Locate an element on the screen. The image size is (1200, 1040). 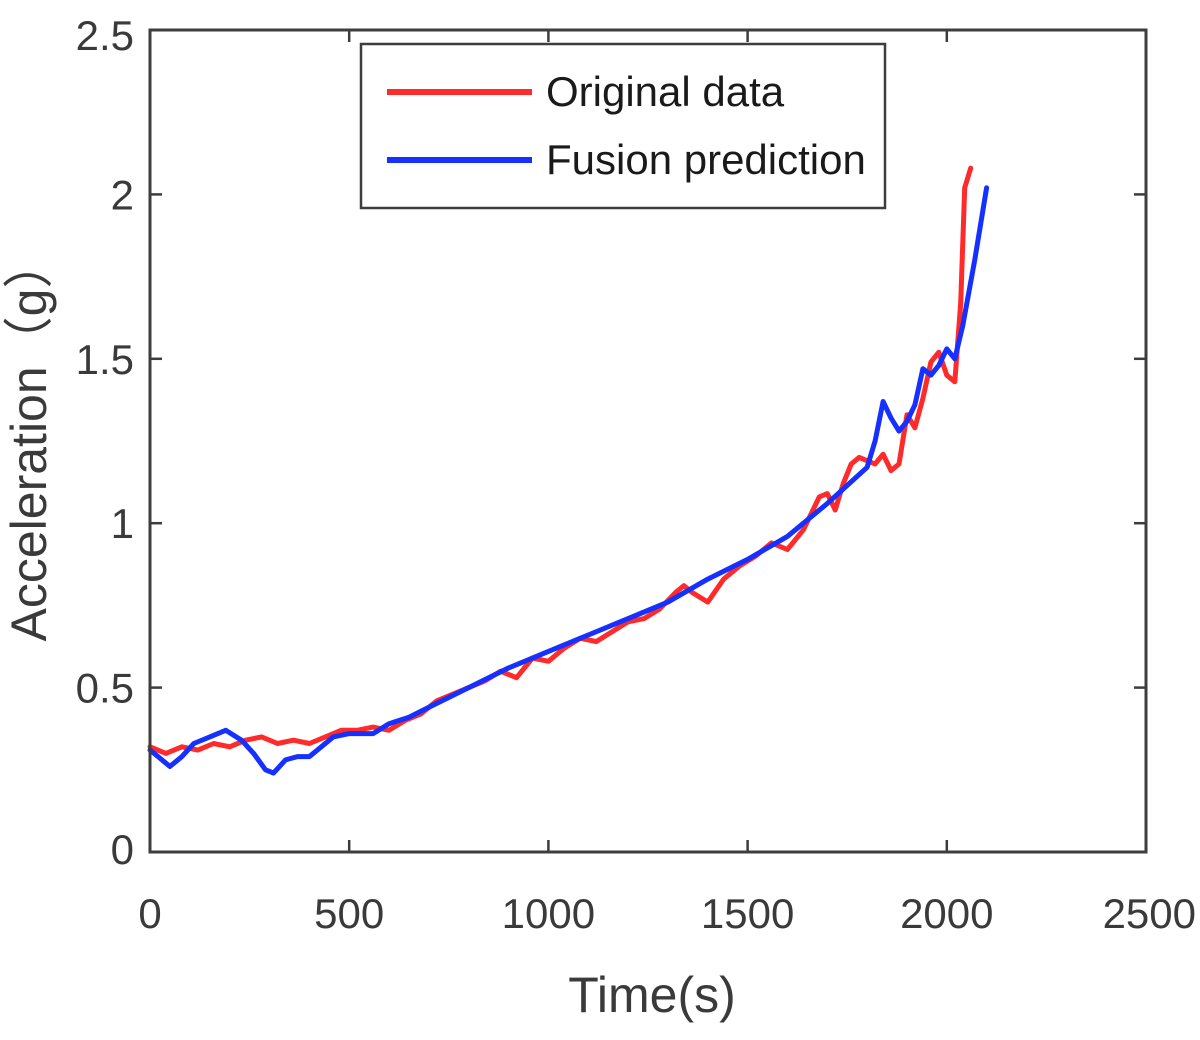
legend-box is located at coordinates (623, 126).